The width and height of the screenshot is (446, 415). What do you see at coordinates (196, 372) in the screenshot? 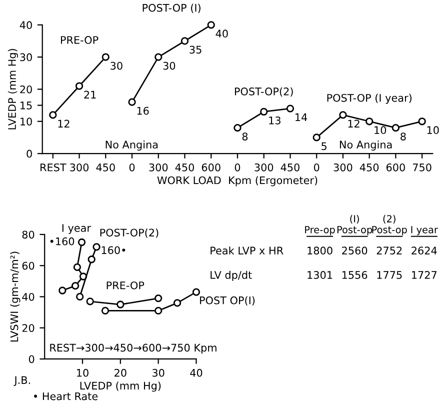
I see `x-tick-label: 40` at bounding box center [196, 372].